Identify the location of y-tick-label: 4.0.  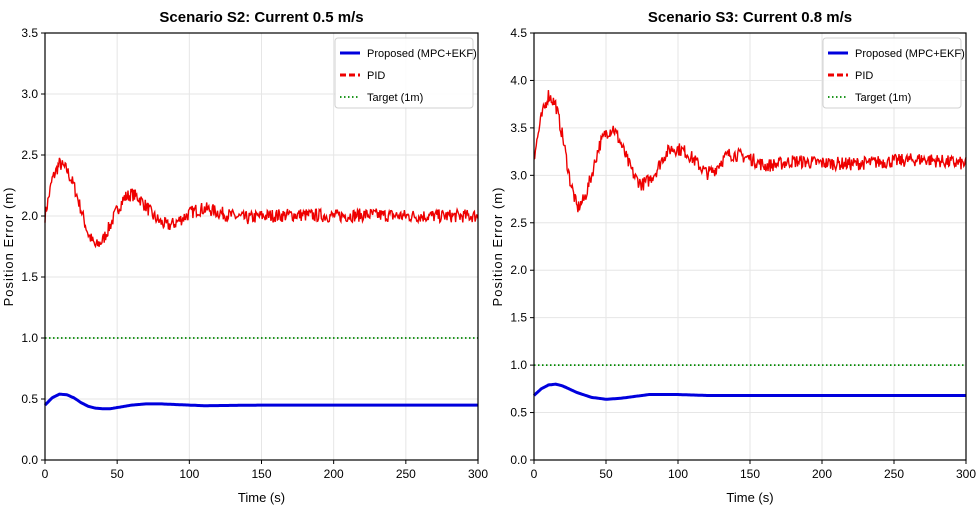
(518, 80).